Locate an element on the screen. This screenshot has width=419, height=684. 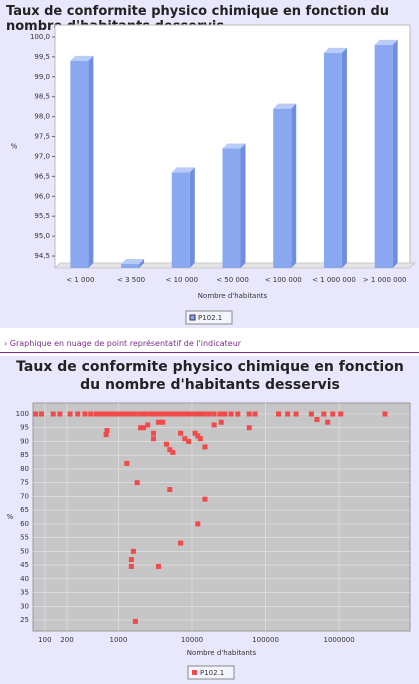
y-tick-label: 80 is located at coordinates (24, 469).